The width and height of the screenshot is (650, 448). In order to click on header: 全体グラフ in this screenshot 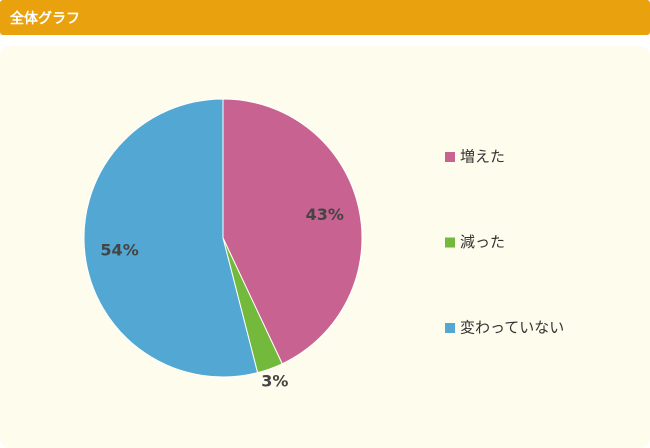, I will do `click(325, 17)`.